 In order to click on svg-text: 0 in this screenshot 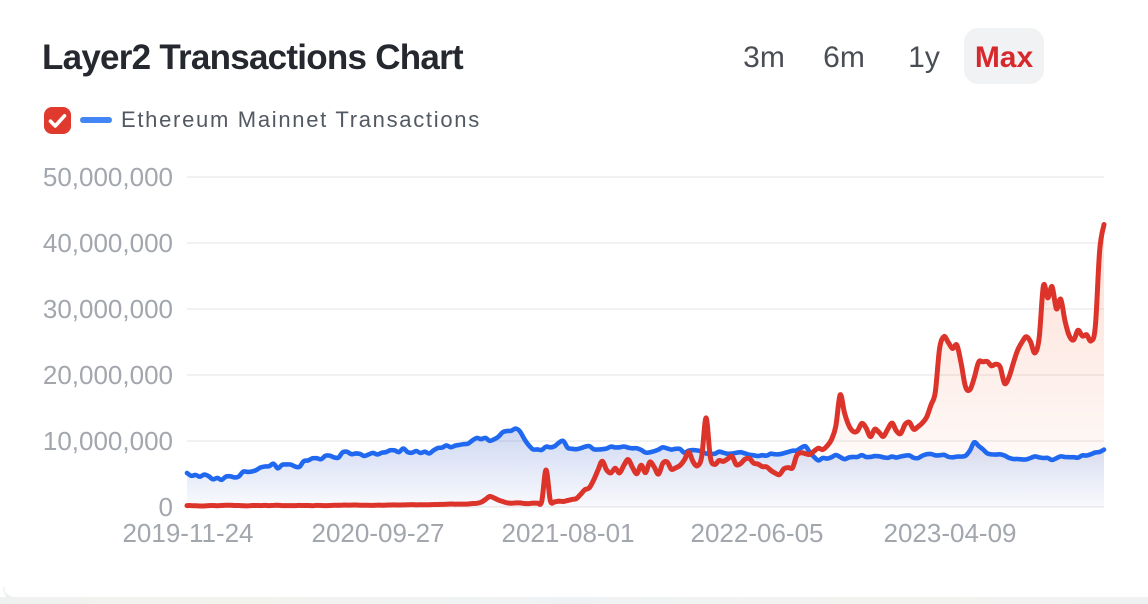, I will do `click(166, 507)`.